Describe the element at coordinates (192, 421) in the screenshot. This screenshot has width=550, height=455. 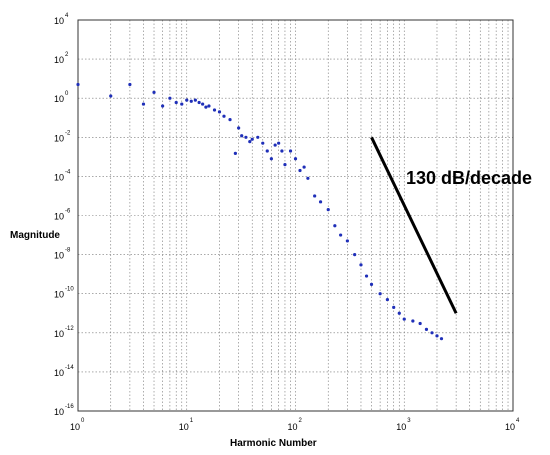
I see `x-tick-exponent: 1` at that location.